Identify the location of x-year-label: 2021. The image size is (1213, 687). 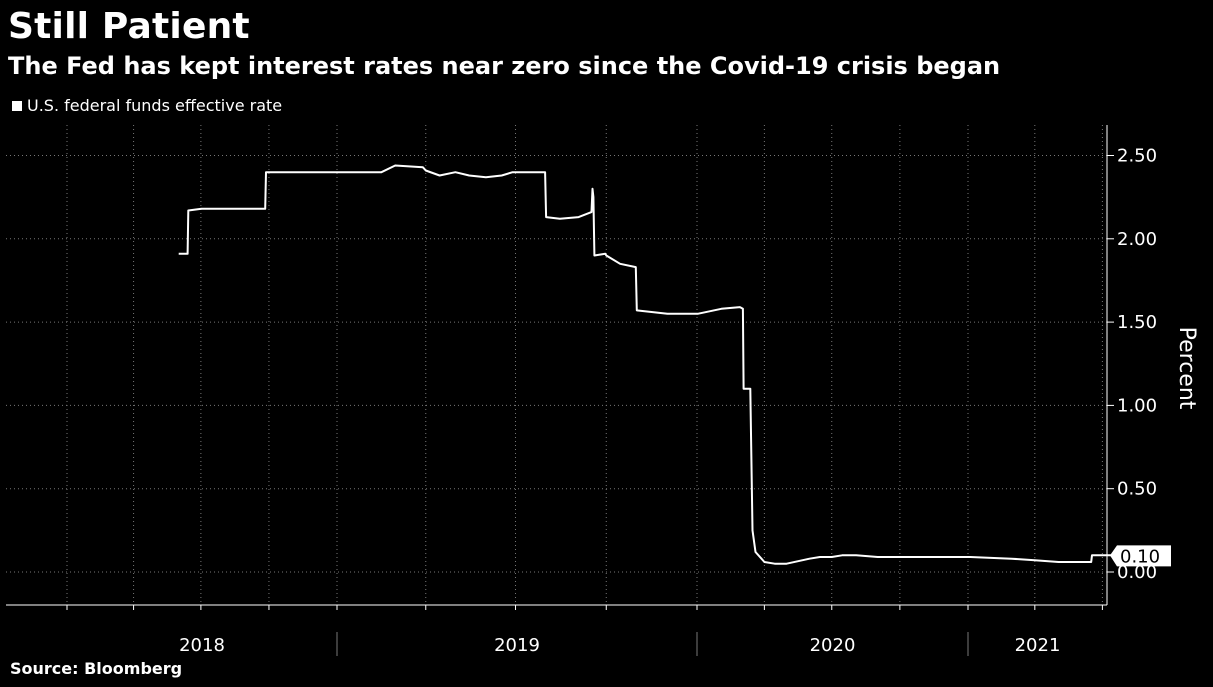
(1038, 645).